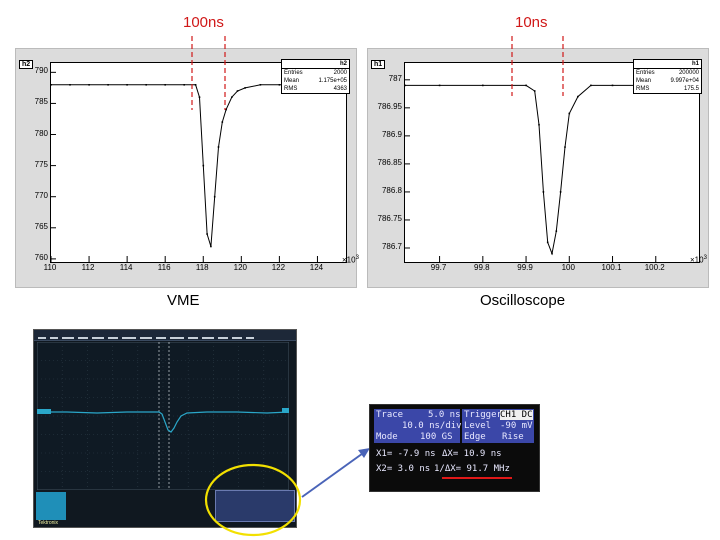  I want to click on h1-x-tick-label: 99.8, so click(482, 267).